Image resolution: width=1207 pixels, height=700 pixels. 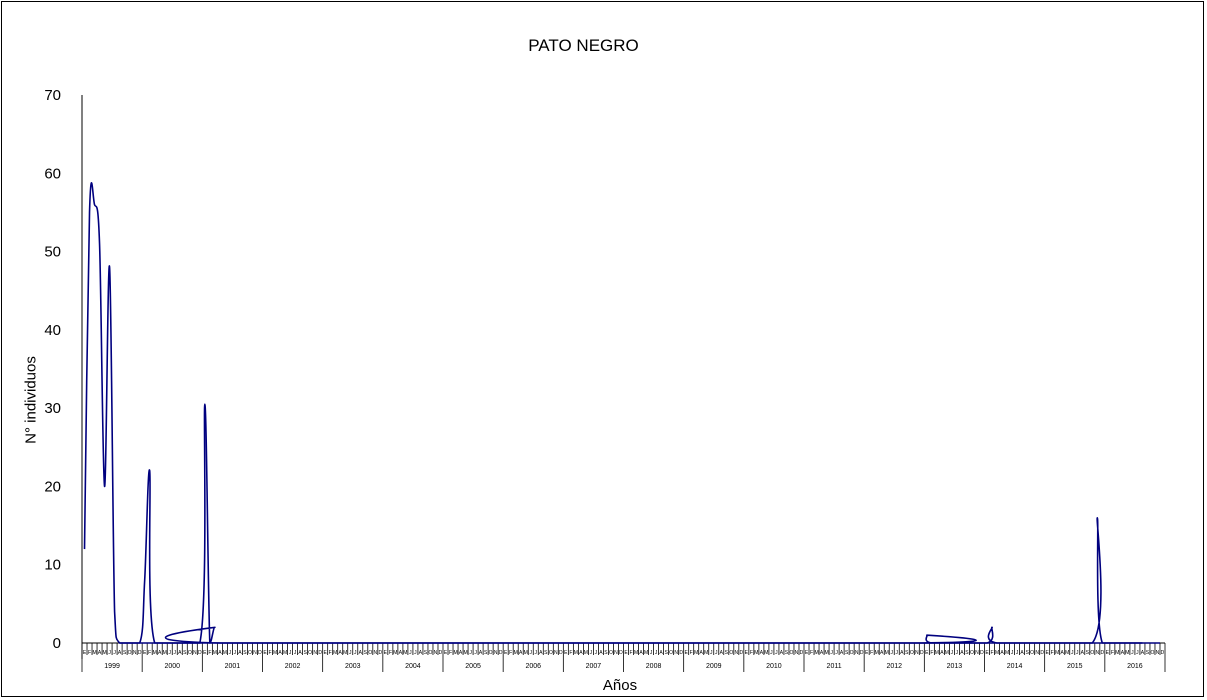 What do you see at coordinates (52, 252) in the screenshot?
I see `y-tick-label: 50` at bounding box center [52, 252].